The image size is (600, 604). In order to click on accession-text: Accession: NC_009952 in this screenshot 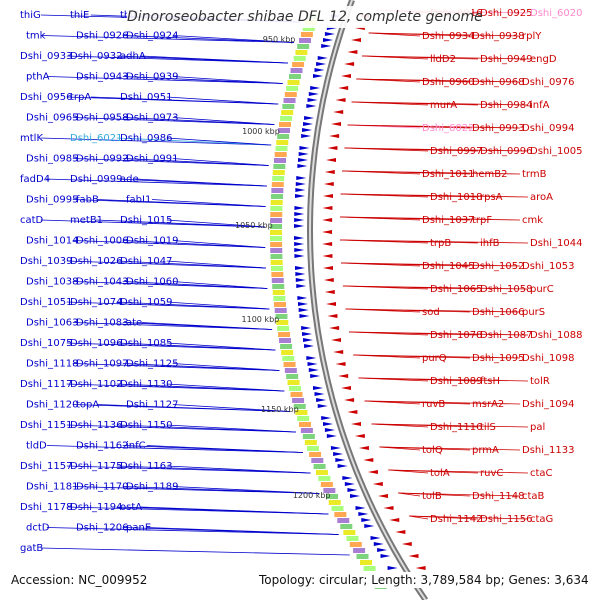, I will do `click(79, 580)`.